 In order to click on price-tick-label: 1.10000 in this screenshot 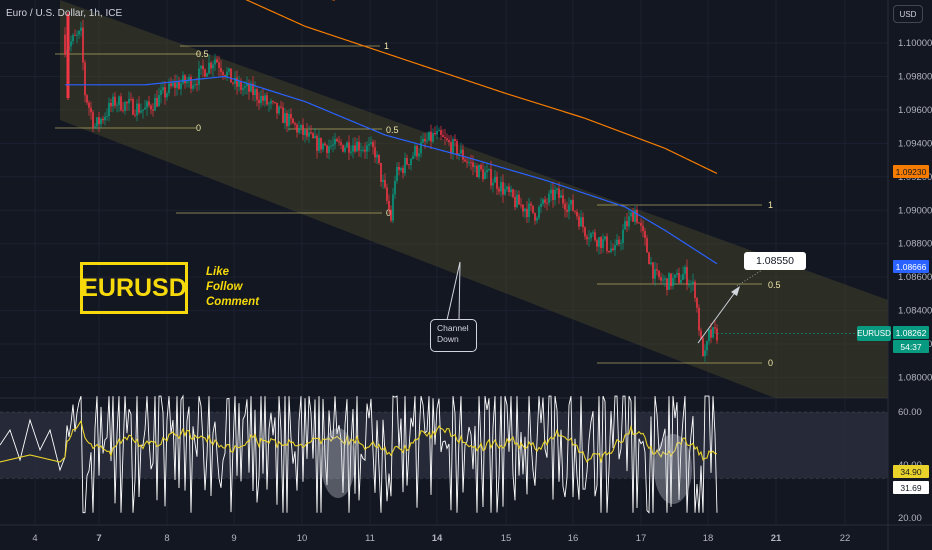, I will do `click(915, 43)`.